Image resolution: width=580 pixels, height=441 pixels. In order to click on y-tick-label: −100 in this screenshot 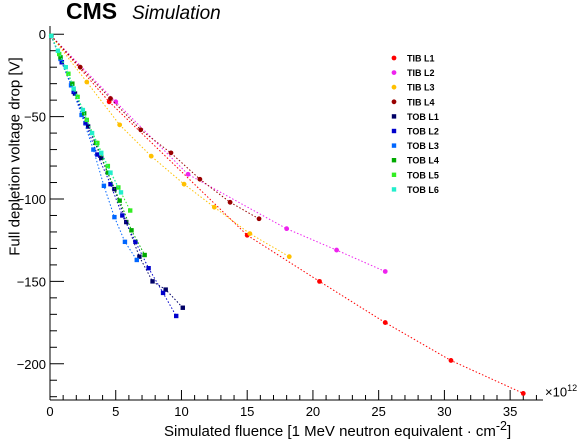, I will do `click(31, 199)`.